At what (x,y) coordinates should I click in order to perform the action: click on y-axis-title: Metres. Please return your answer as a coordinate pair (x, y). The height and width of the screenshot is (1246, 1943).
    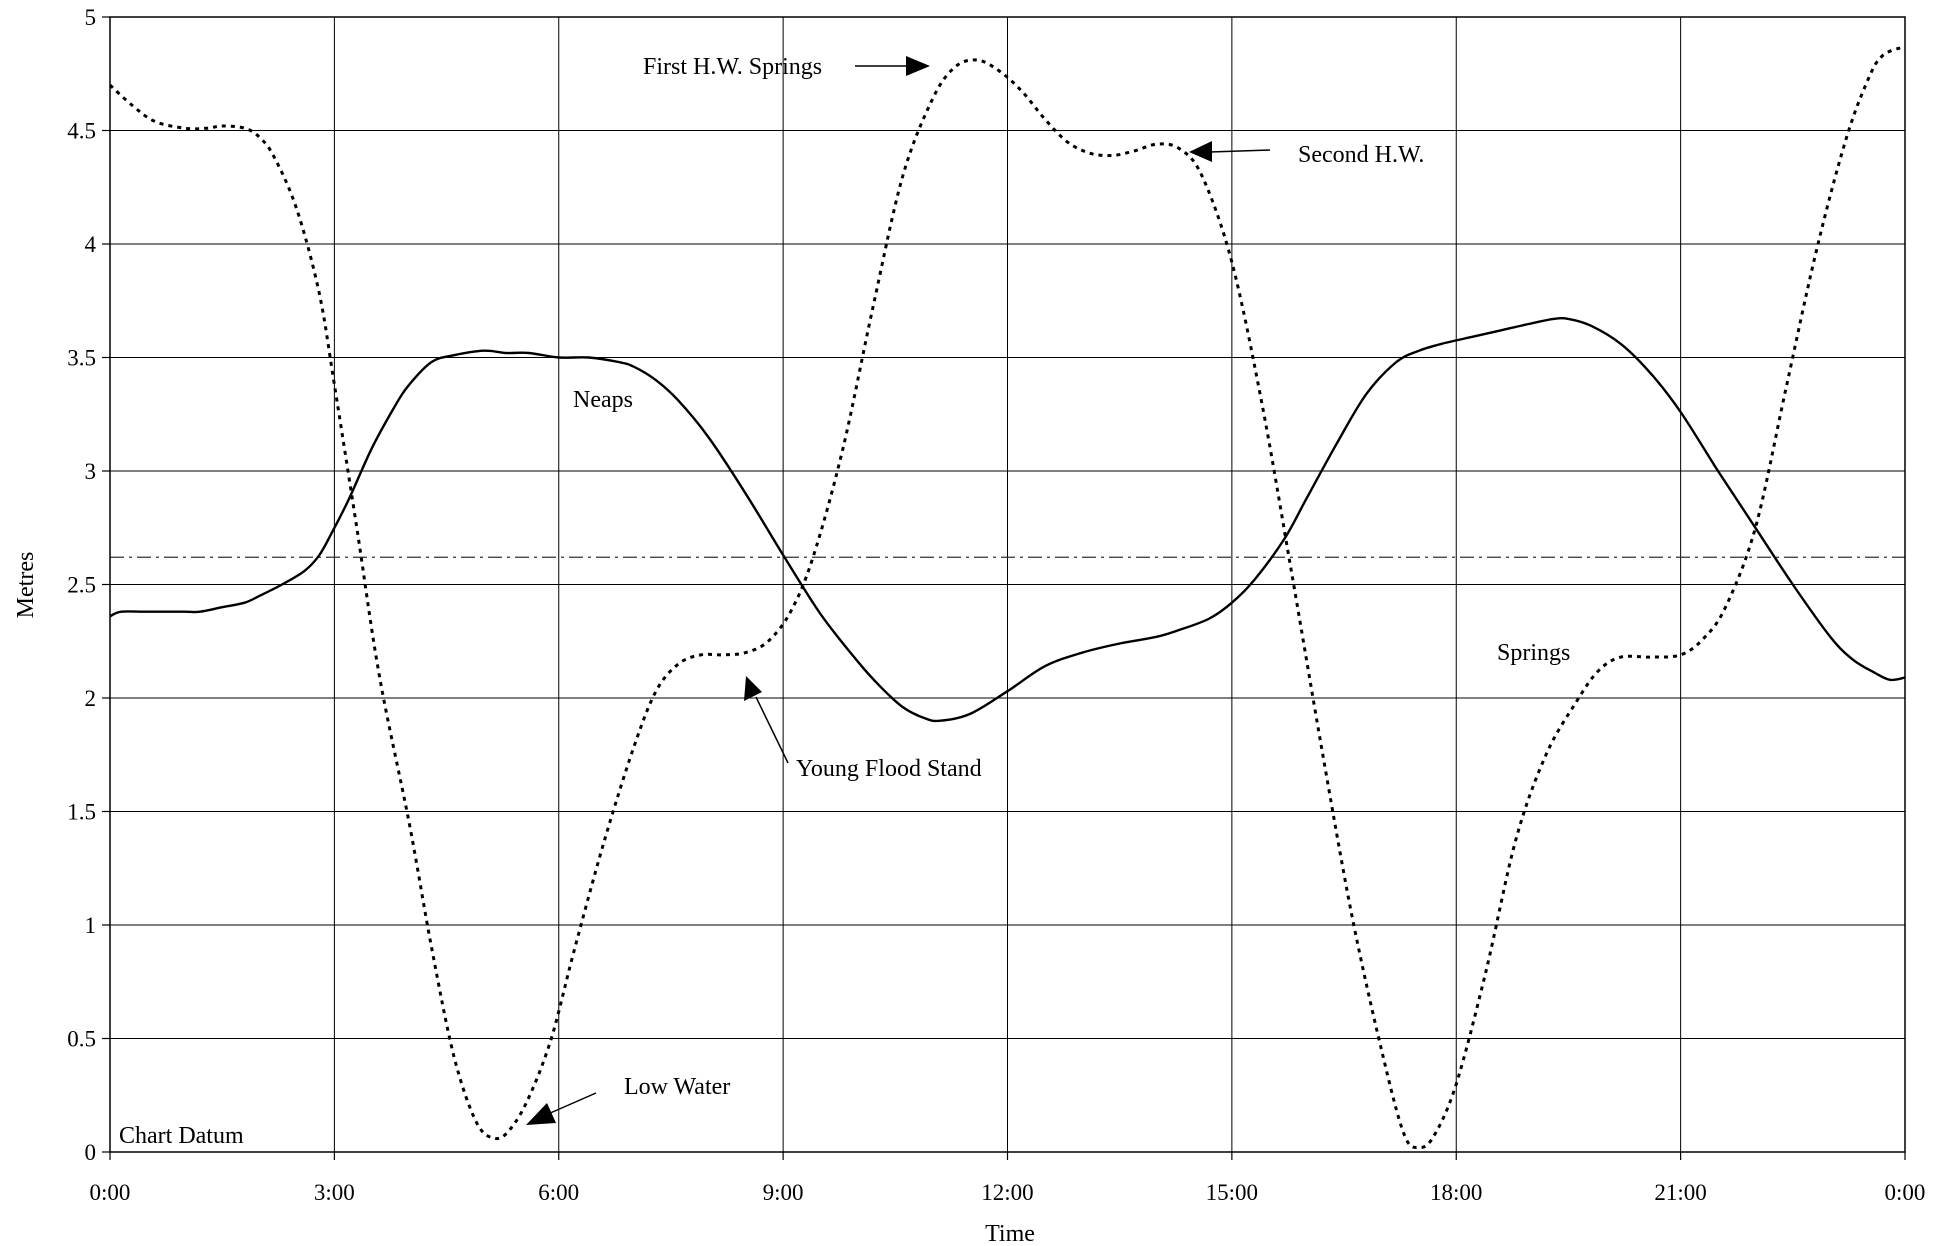
    Looking at the image, I should click on (26, 585).